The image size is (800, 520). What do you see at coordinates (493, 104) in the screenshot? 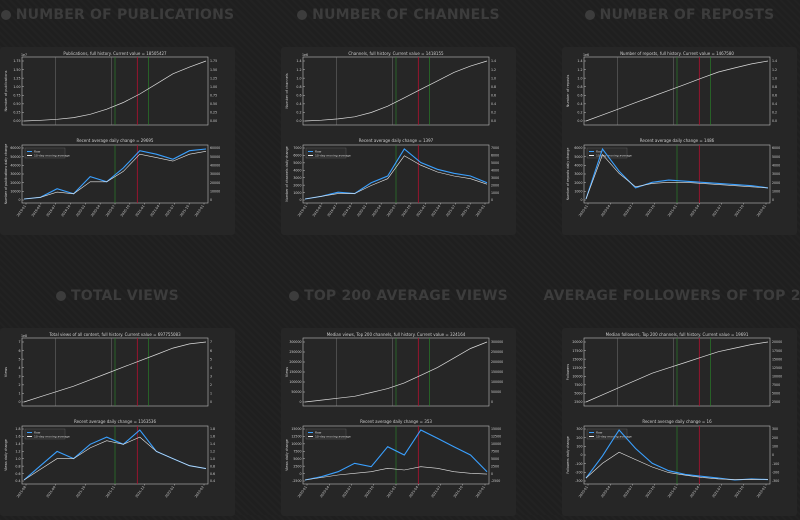
I see `y-tick-label-right: 0.4` at bounding box center [493, 104].